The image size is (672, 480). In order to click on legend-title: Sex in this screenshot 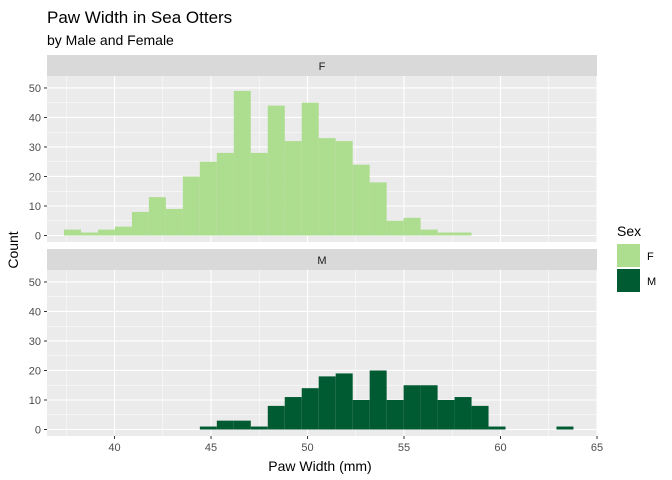, I will do `click(629, 231)`.